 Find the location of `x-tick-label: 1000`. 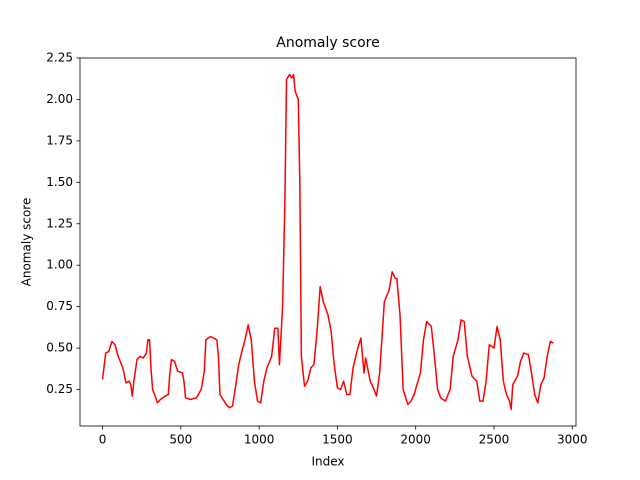

x-tick-label: 1000 is located at coordinates (259, 440).